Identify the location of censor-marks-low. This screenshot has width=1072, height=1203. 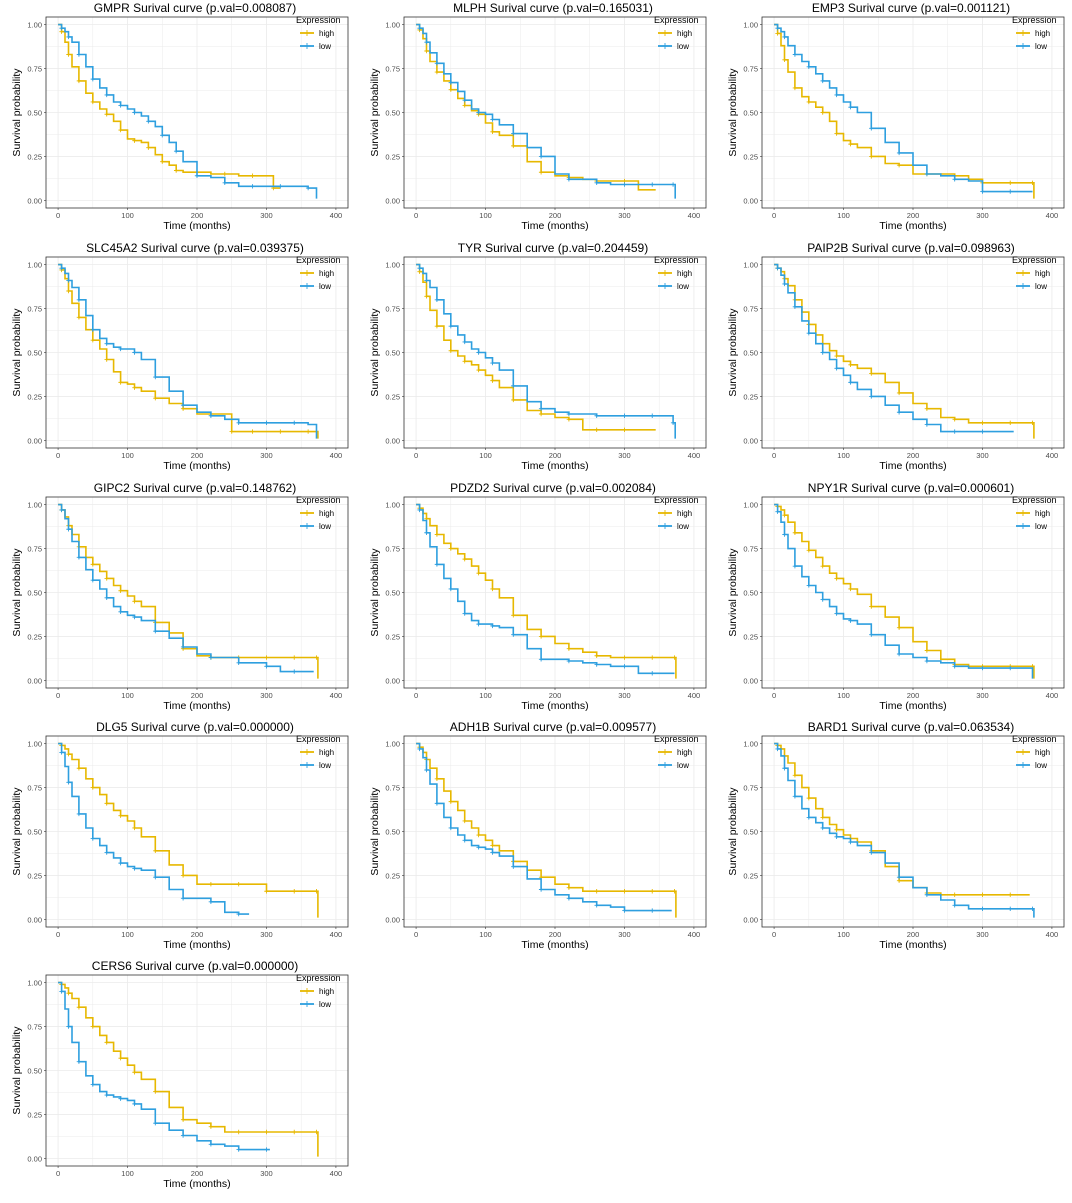
(185, 108).